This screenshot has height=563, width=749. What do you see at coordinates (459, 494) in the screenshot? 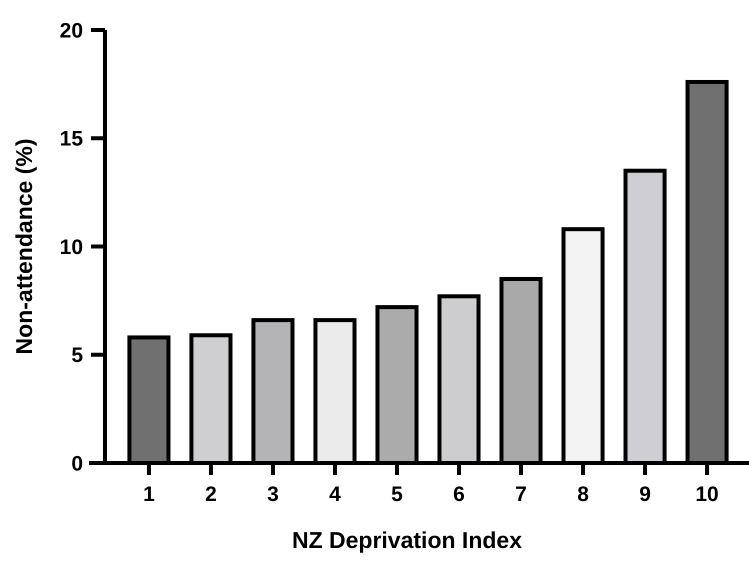
I see `x-tick-label: 6` at bounding box center [459, 494].